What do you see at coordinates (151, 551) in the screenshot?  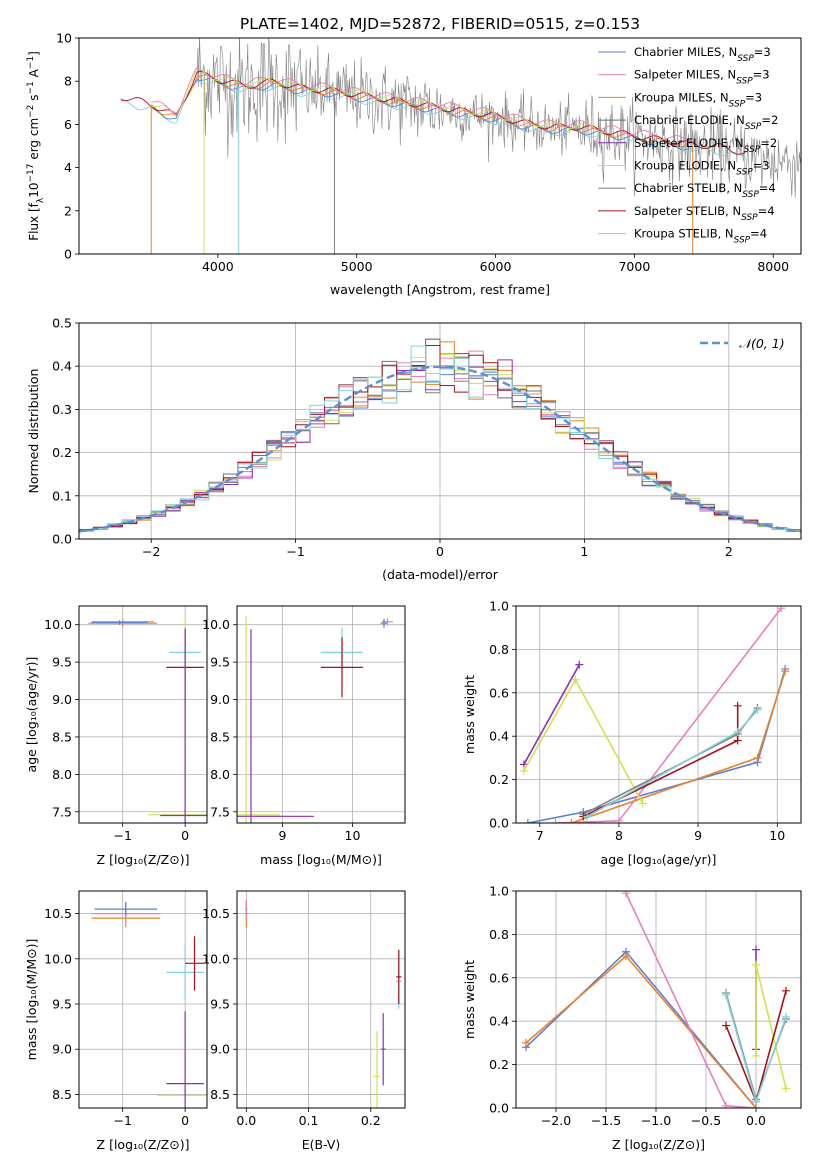 I see `x-tick-label: −2` at bounding box center [151, 551].